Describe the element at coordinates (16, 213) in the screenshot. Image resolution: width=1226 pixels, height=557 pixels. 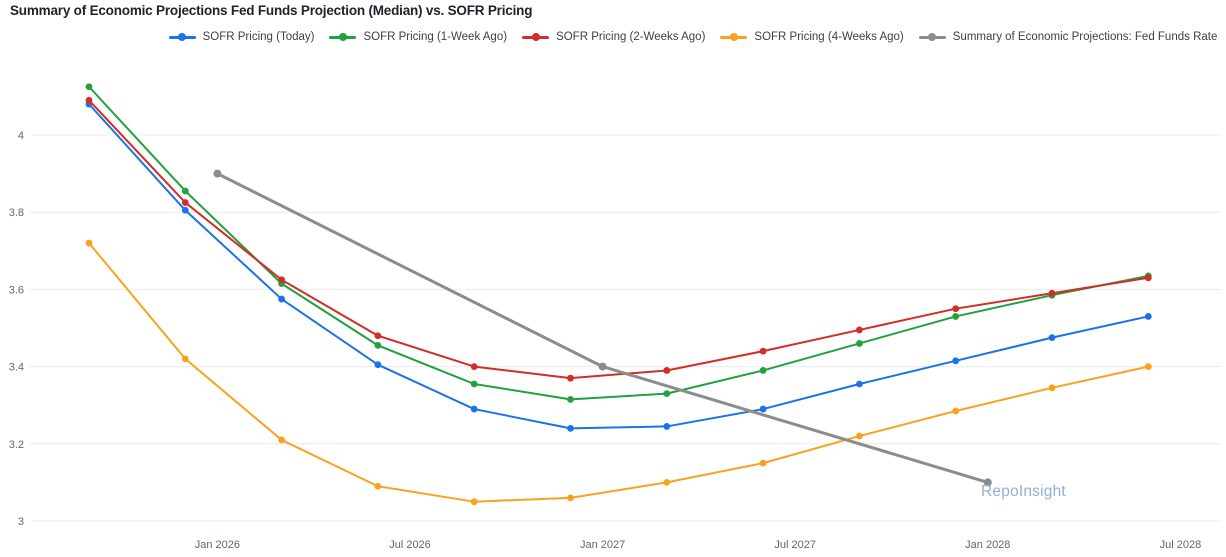
I see `y-tick-label: 3.8` at that location.